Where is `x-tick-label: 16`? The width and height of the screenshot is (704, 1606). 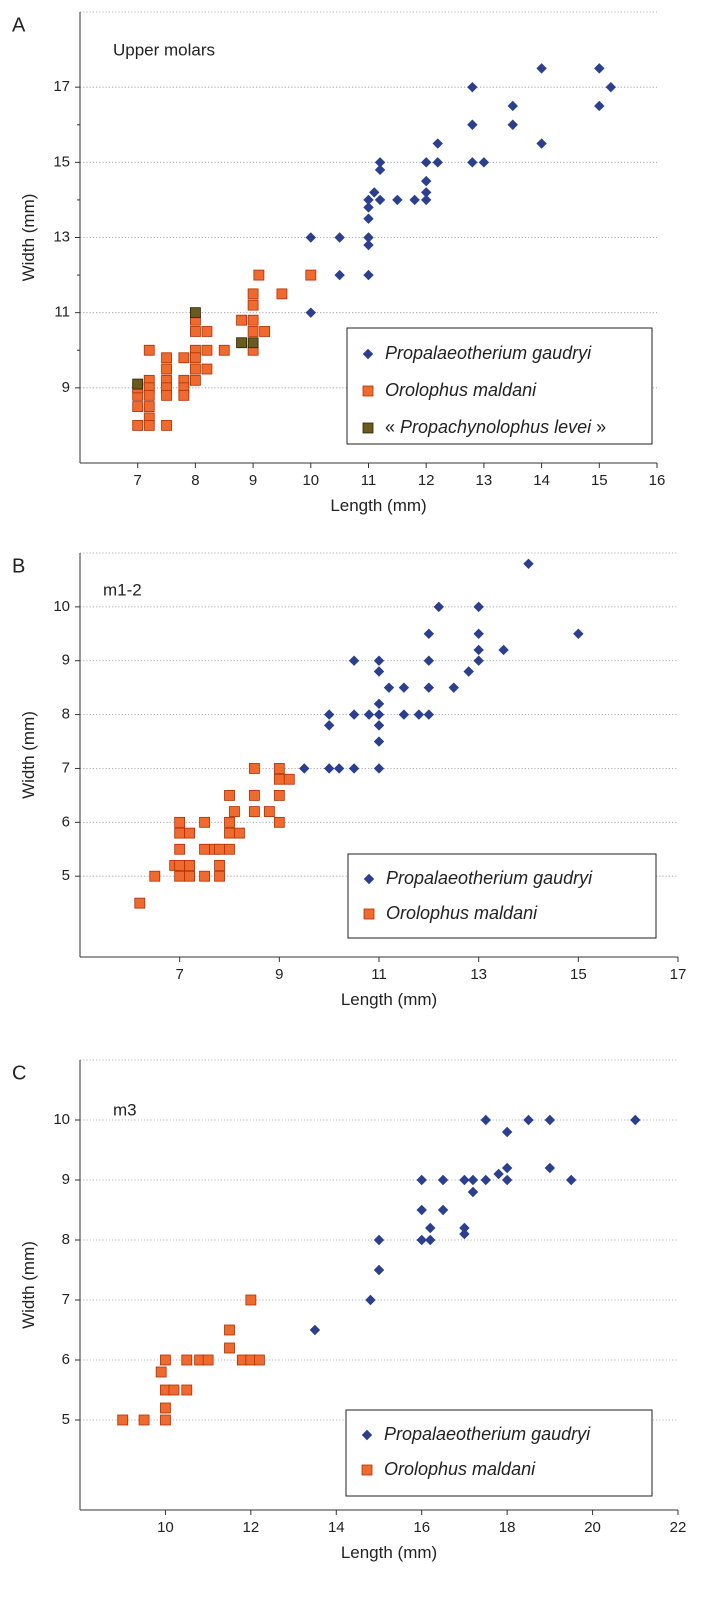
x-tick-label: 16 is located at coordinates (421, 1527).